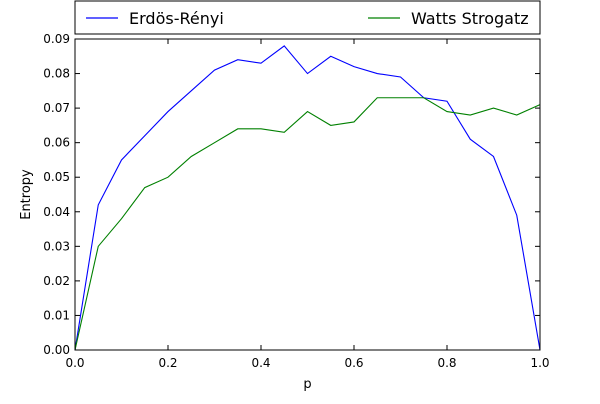 This screenshot has height=404, width=600. I want to click on legend-label-2: Watts Strogatz, so click(470, 18).